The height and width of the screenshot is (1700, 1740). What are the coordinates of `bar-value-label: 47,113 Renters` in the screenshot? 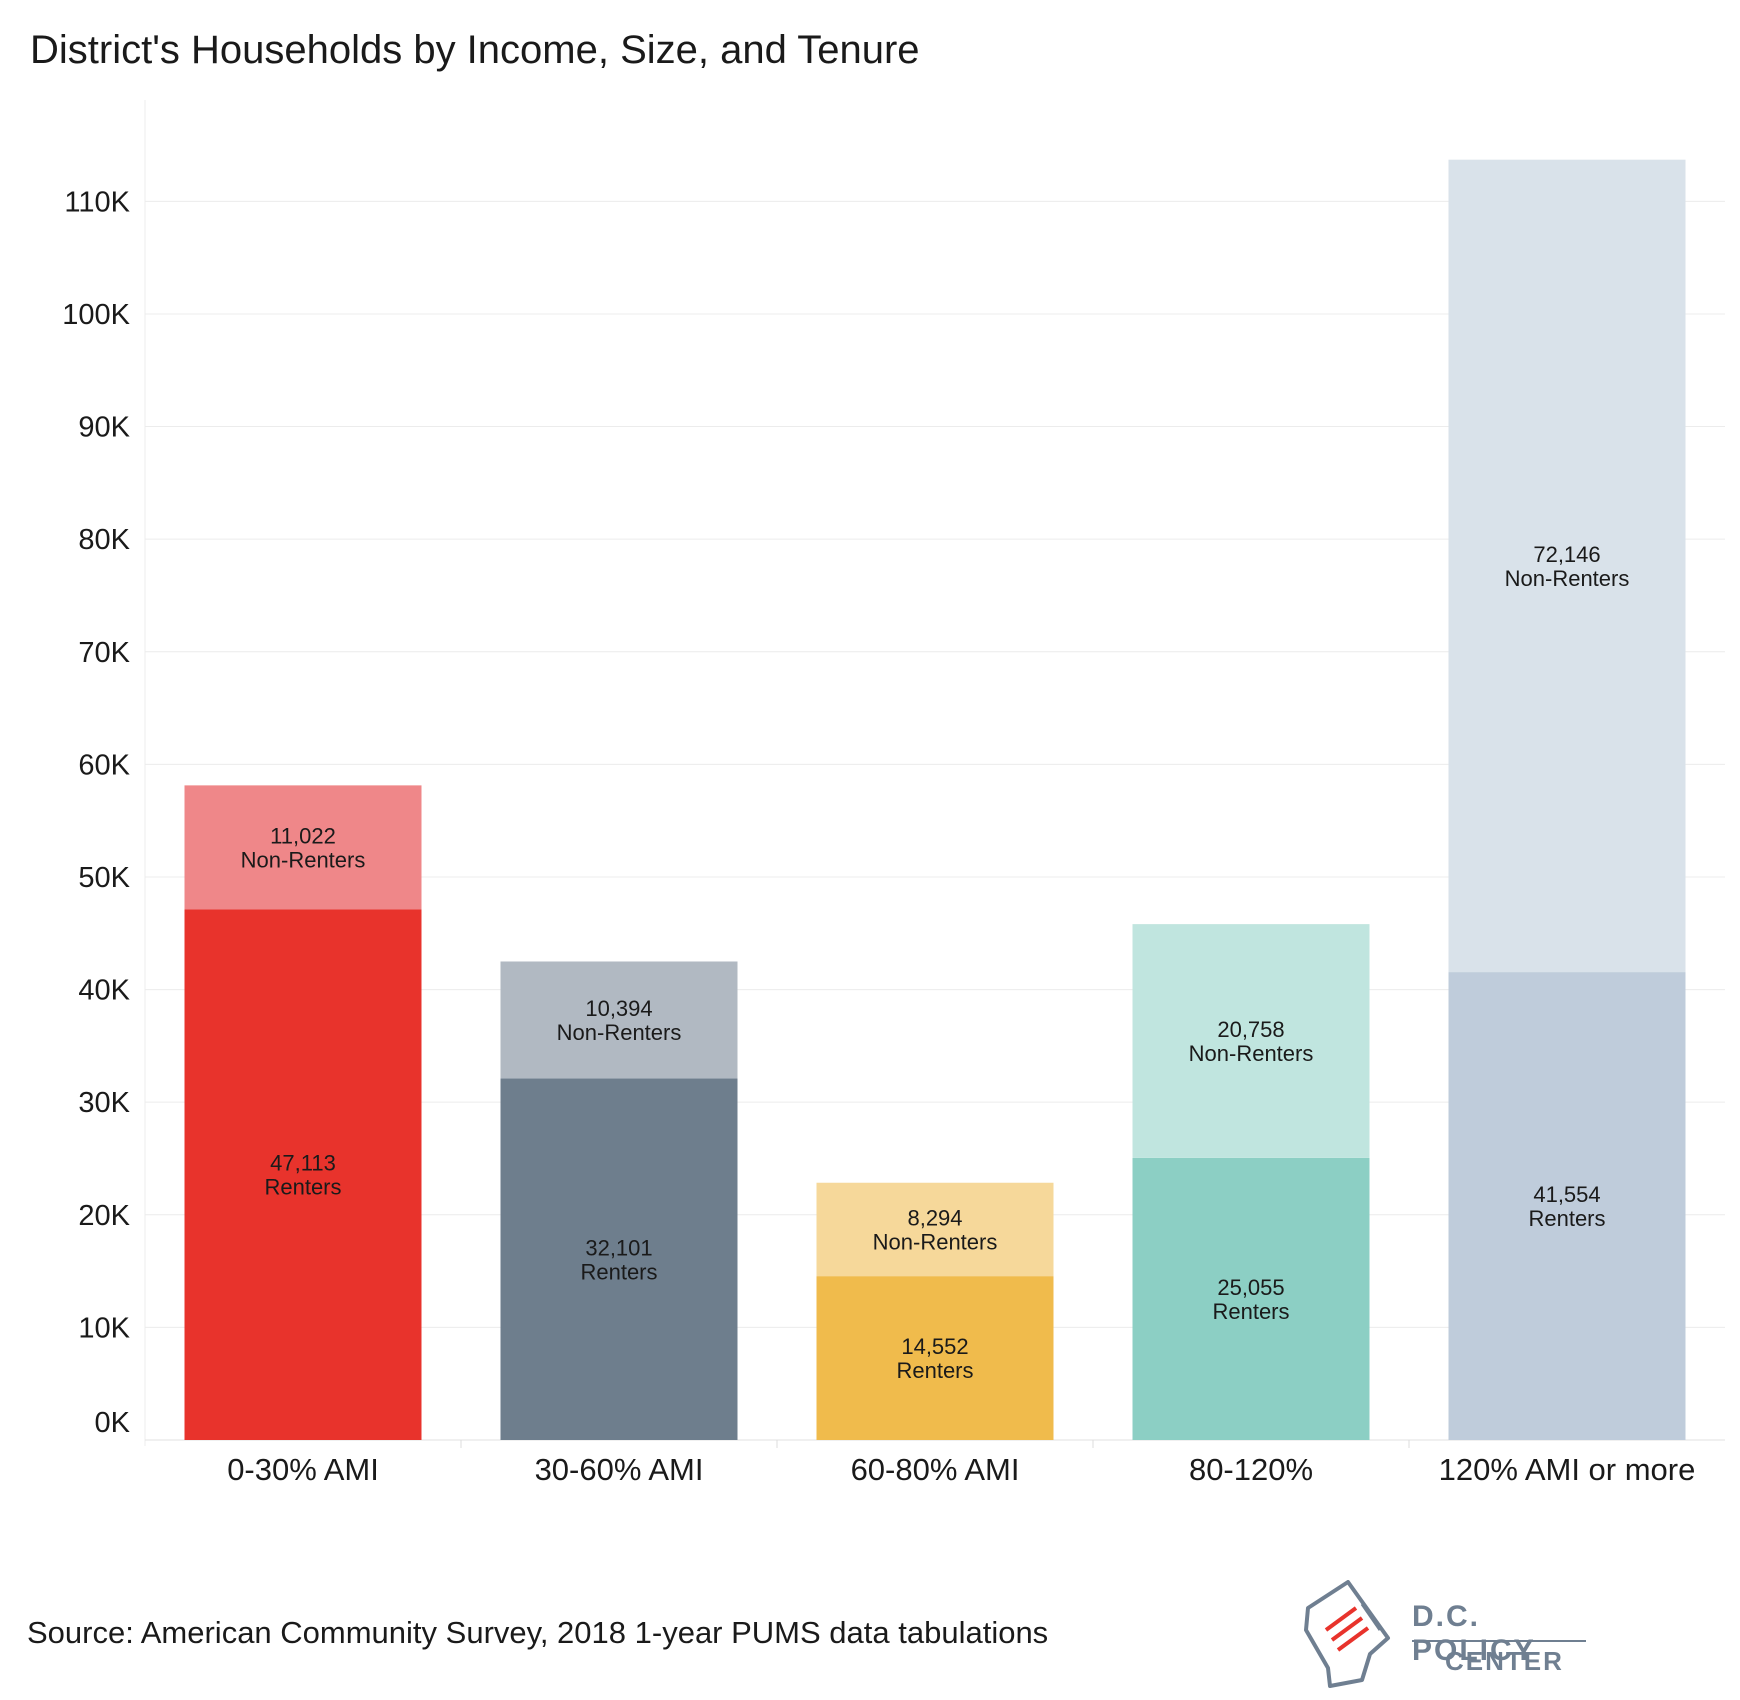 It's located at (302, 1175).